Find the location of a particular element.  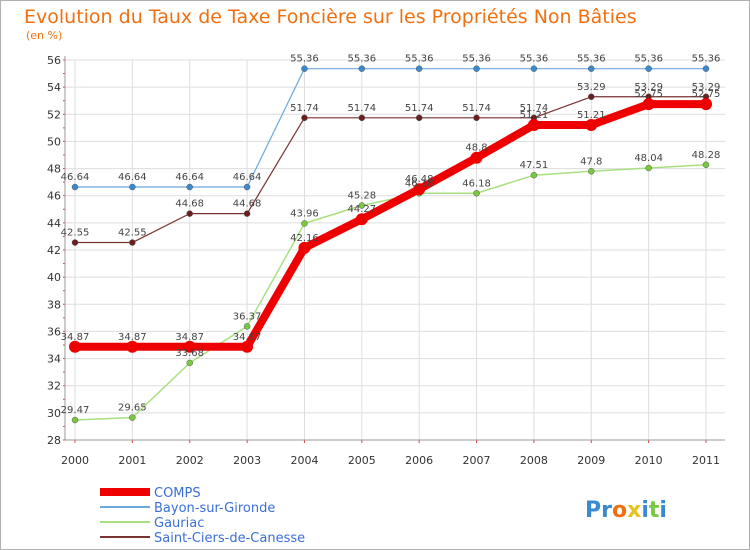

data-label: 36.37 is located at coordinates (247, 316).